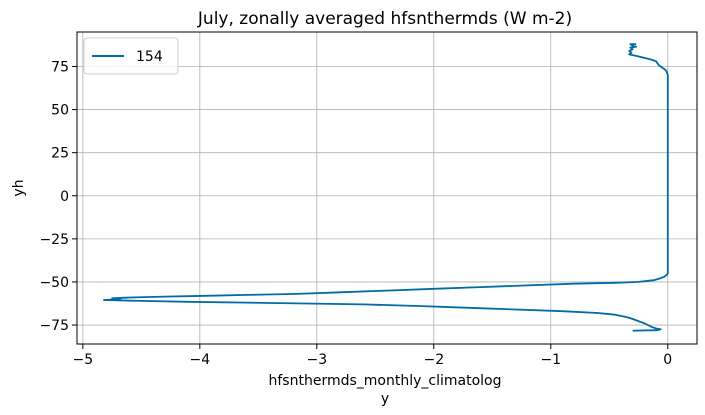 Image resolution: width=705 pixels, height=415 pixels. I want to click on x-axis-label-line2: y, so click(385, 399).